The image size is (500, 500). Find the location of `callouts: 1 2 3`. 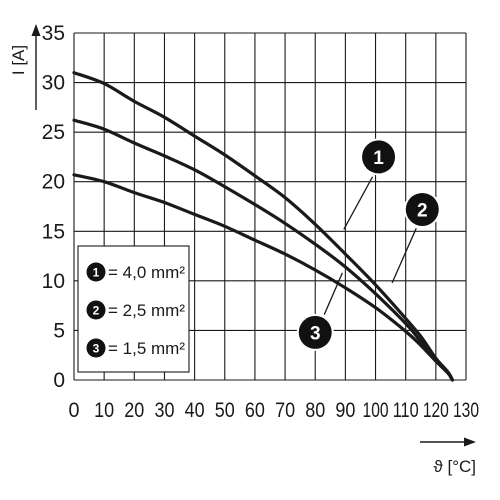

callouts: 1 2 3 is located at coordinates (368, 244).